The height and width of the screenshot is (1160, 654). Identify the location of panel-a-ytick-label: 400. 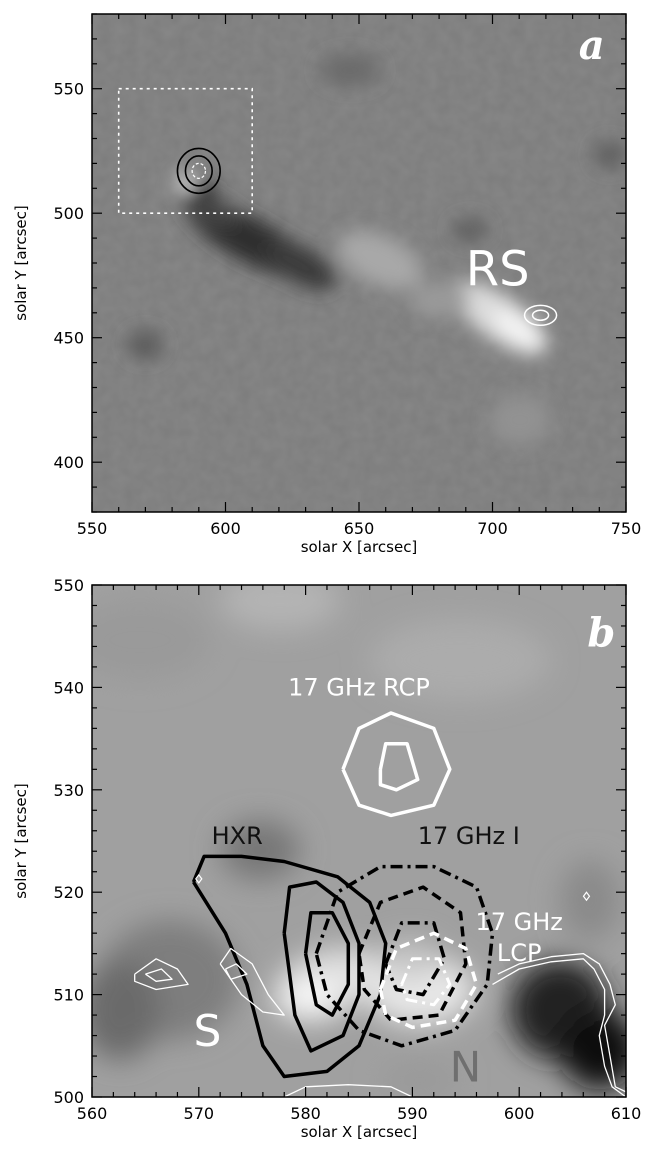
(68, 462).